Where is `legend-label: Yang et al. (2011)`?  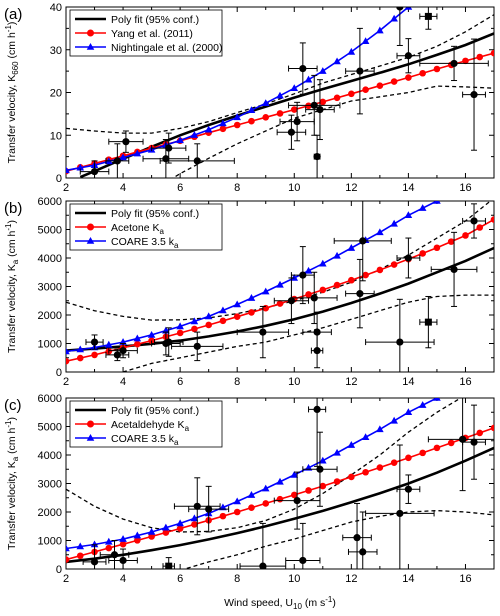
legend-label: Yang et al. (2011) is located at coordinates (152, 34).